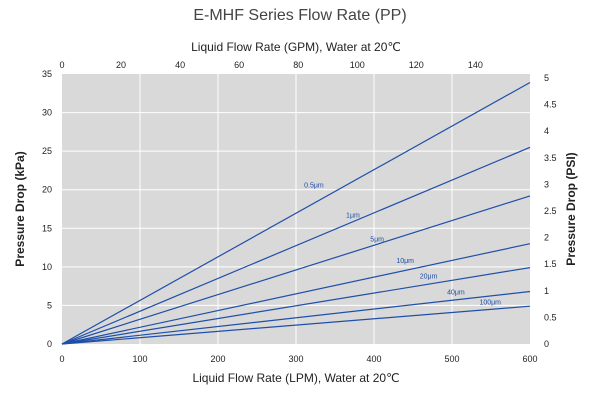 This screenshot has height=400, width=600. Describe the element at coordinates (357, 65) in the screenshot. I see `x2-tick-label: 100` at that location.